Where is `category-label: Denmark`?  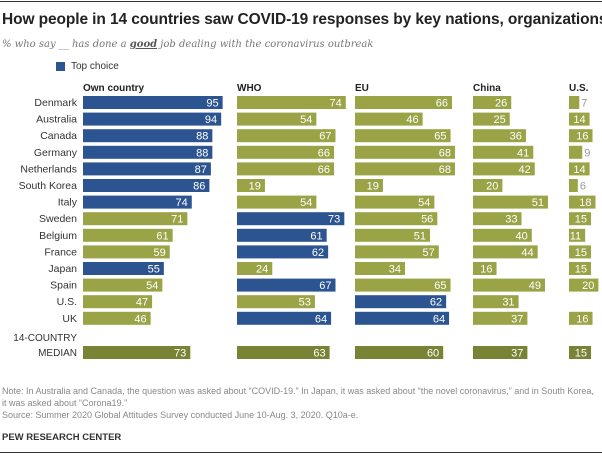 category-label: Denmark is located at coordinates (55, 103).